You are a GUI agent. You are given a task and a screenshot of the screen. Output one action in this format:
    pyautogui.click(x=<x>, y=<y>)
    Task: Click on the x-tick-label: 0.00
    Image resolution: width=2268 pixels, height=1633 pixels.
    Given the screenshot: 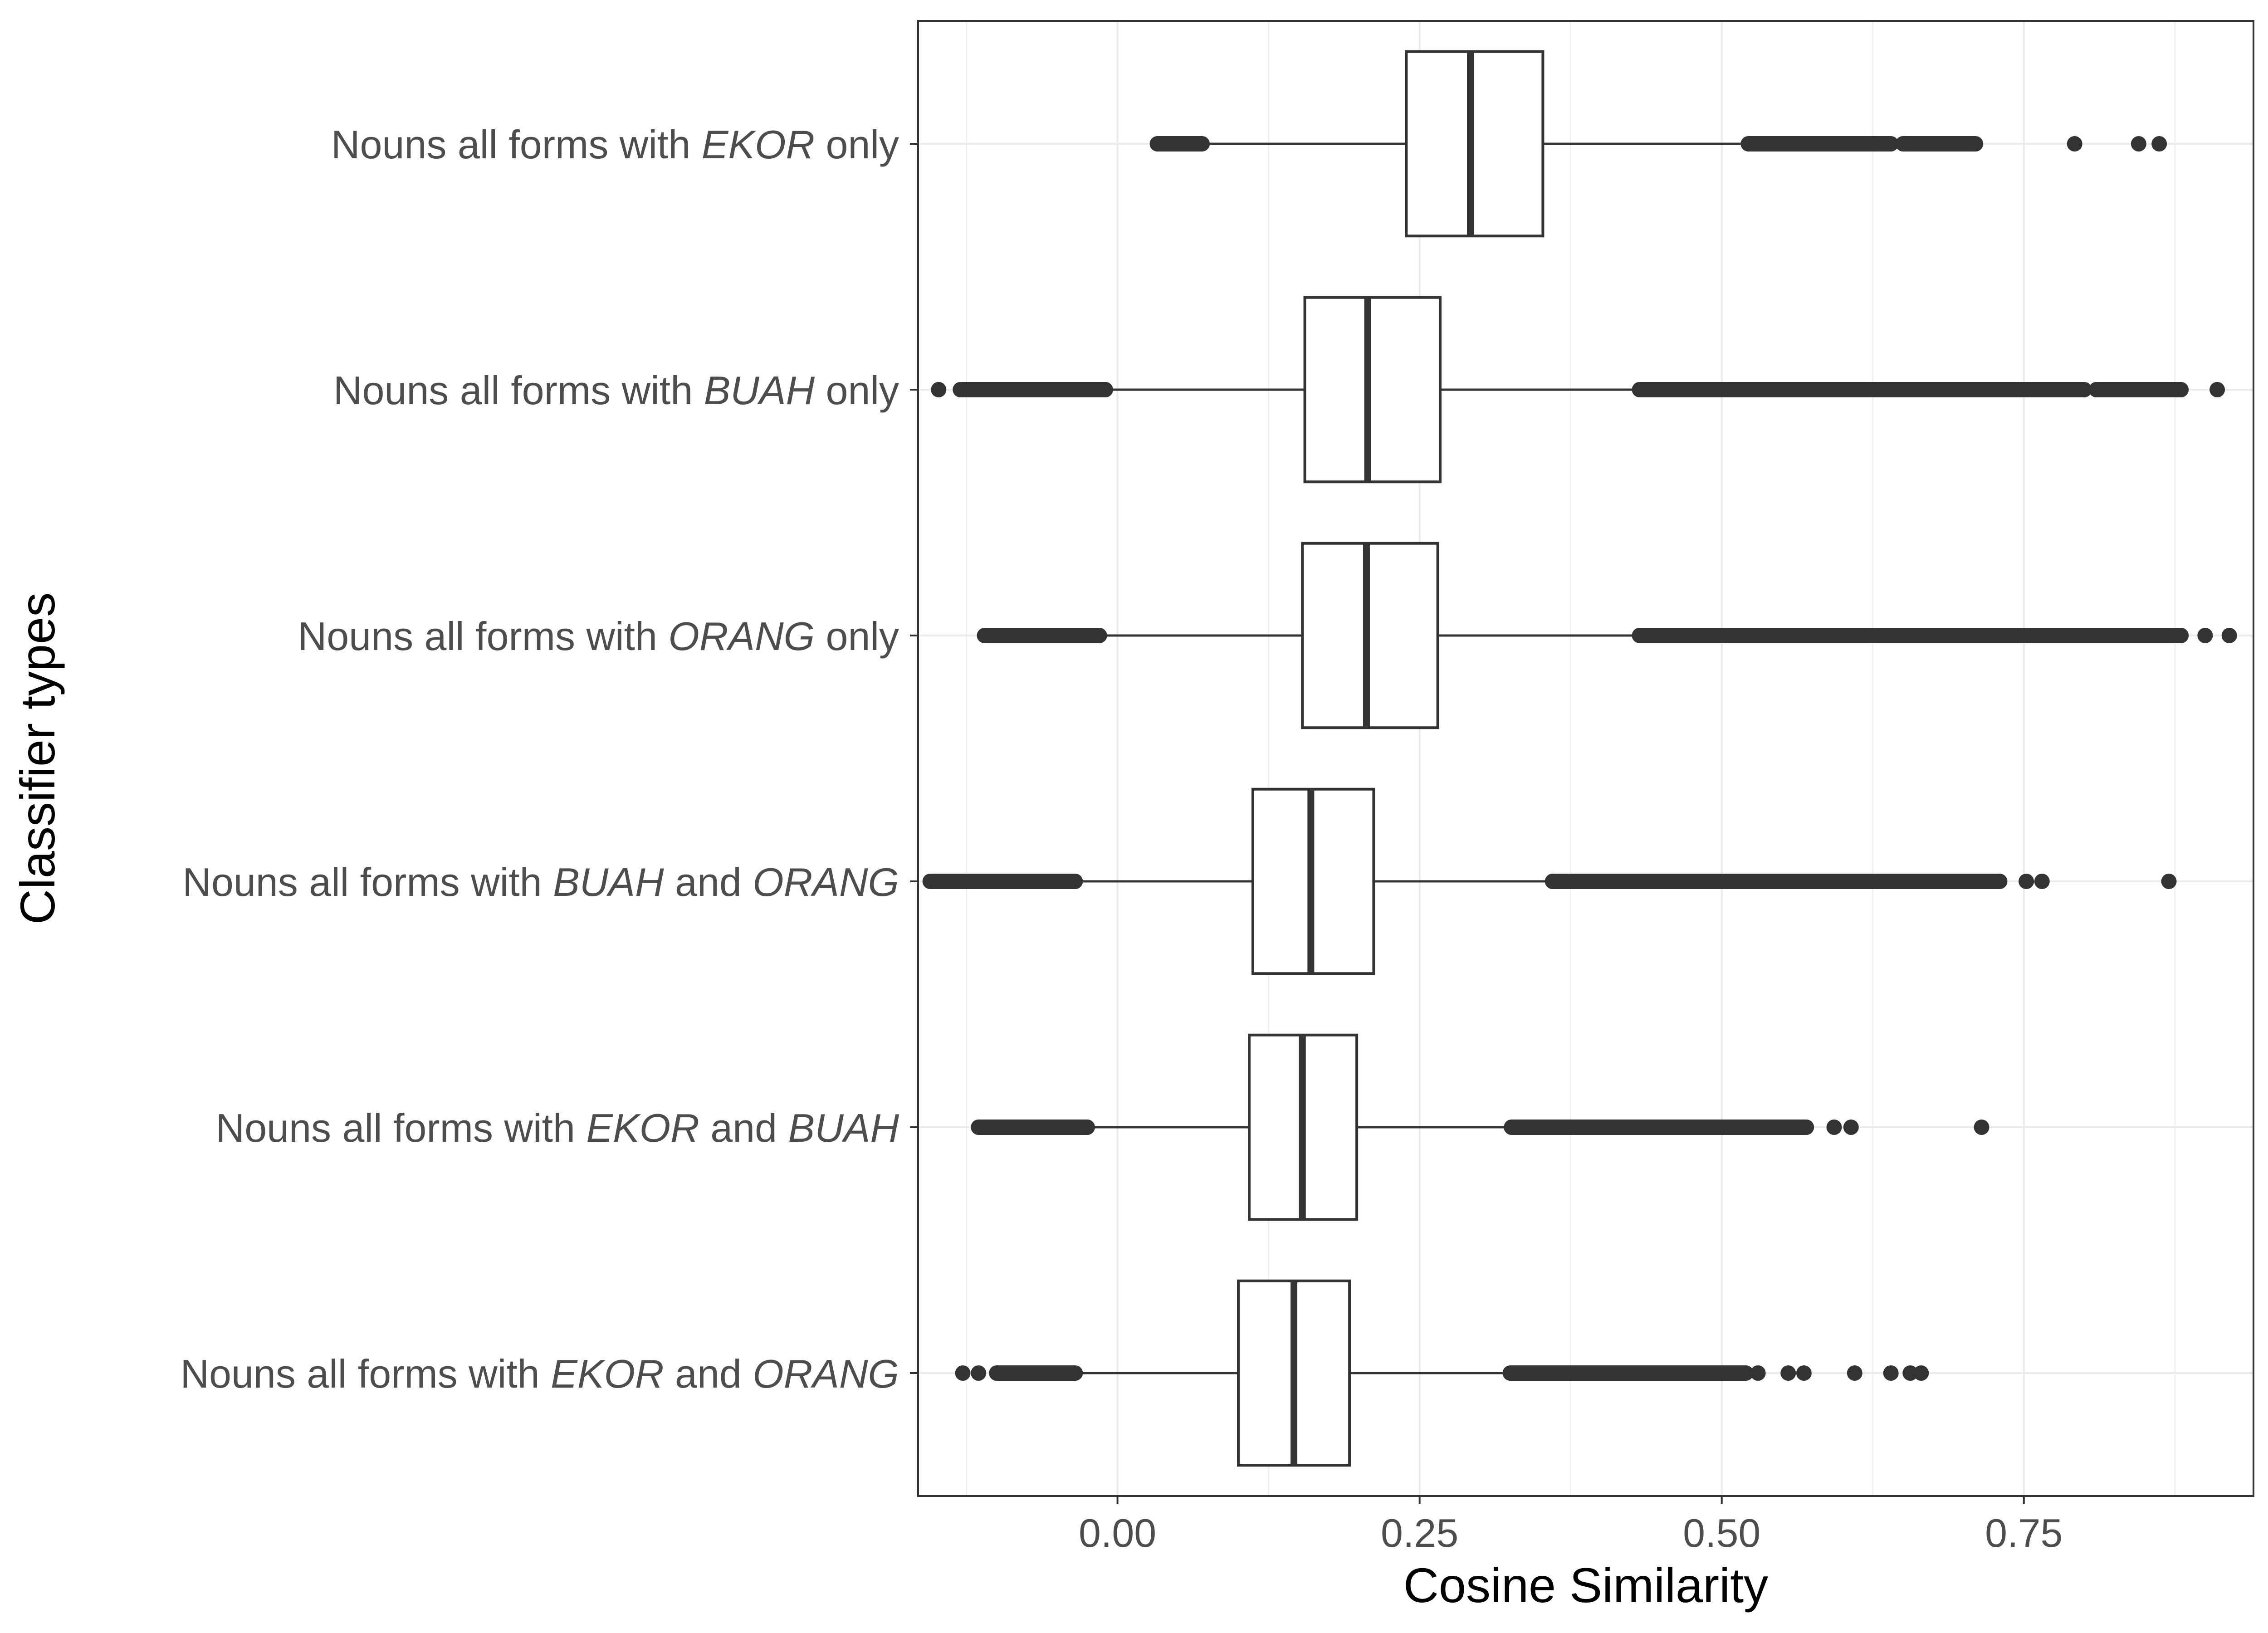 What is the action you would take?
    pyautogui.click(x=1117, y=1533)
    